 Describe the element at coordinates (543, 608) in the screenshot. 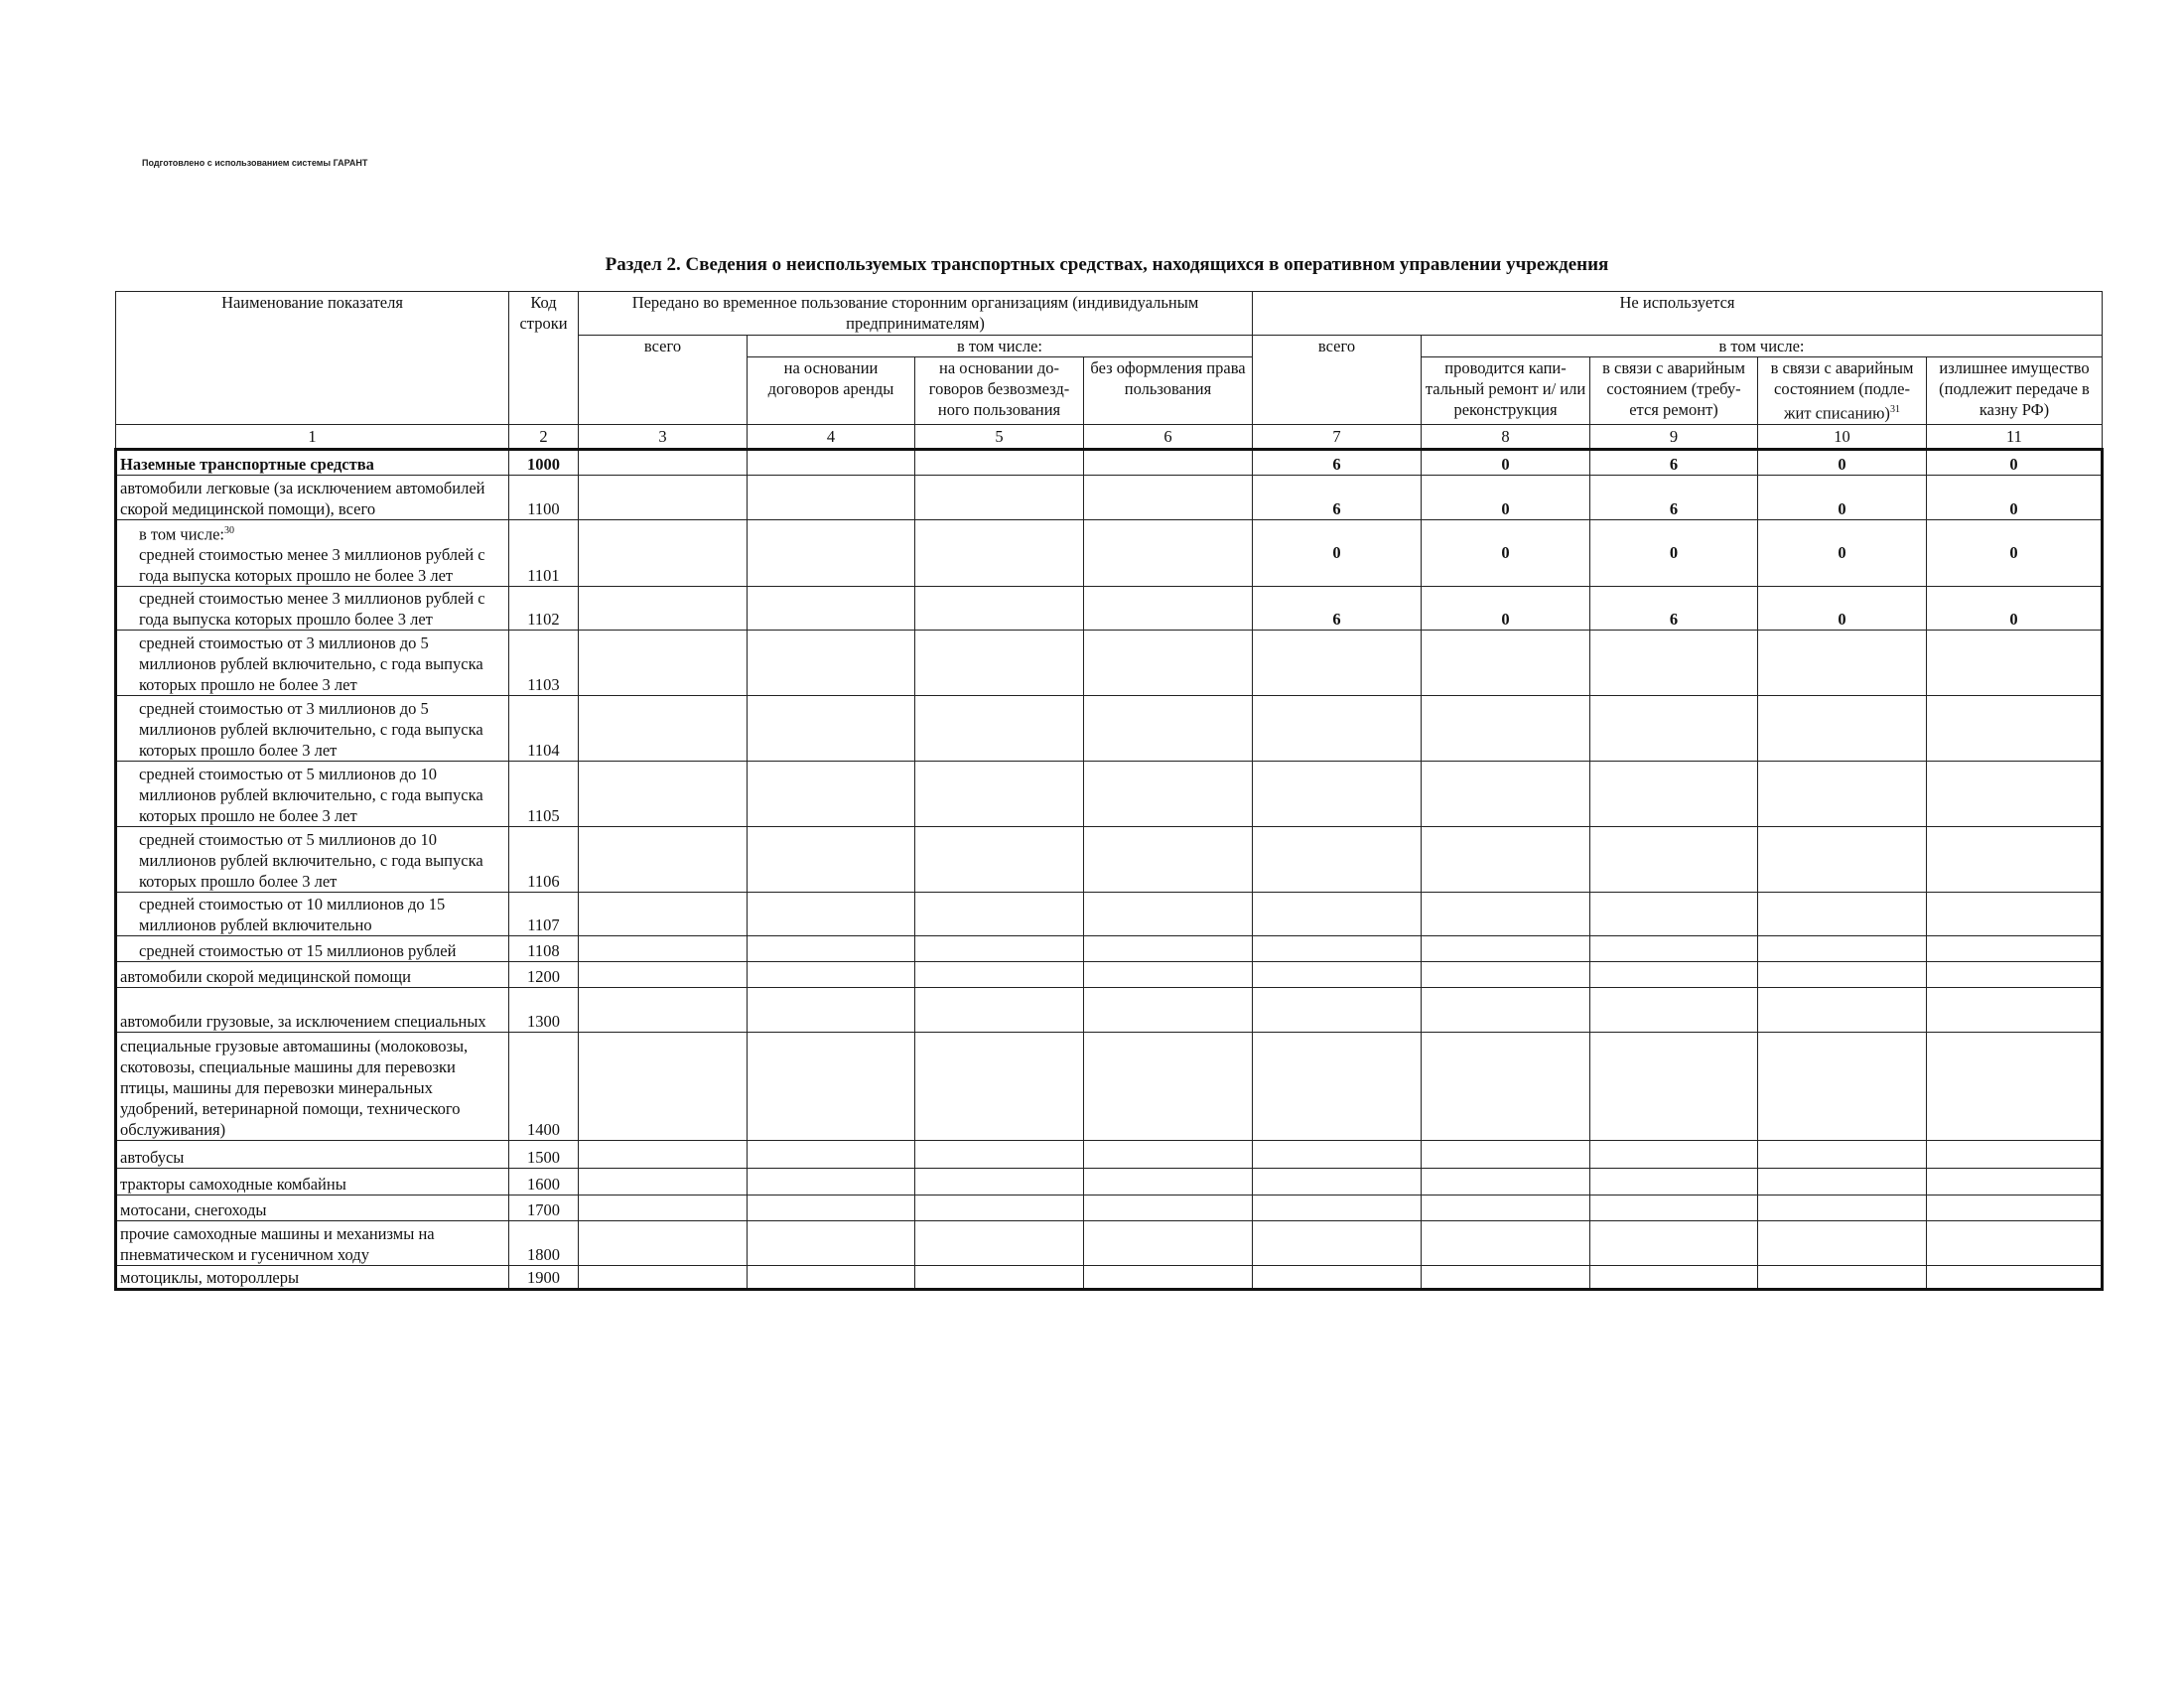

I see `row-code: 1102` at that location.